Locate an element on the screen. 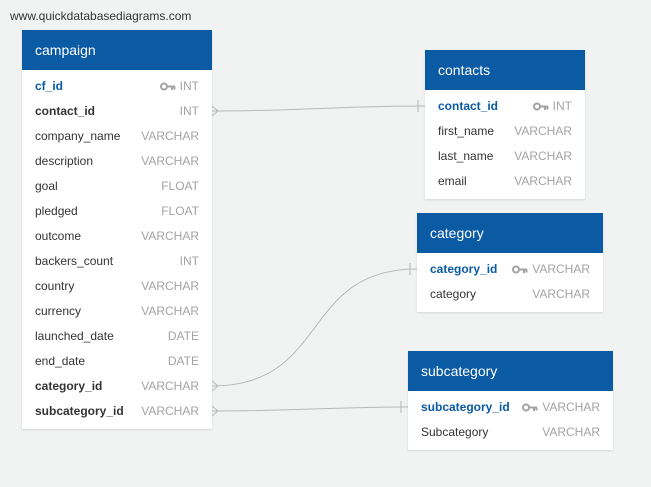 This screenshot has width=651, height=487. table-category-columns: category_id VARCHAR category VARCHAR is located at coordinates (510, 282).